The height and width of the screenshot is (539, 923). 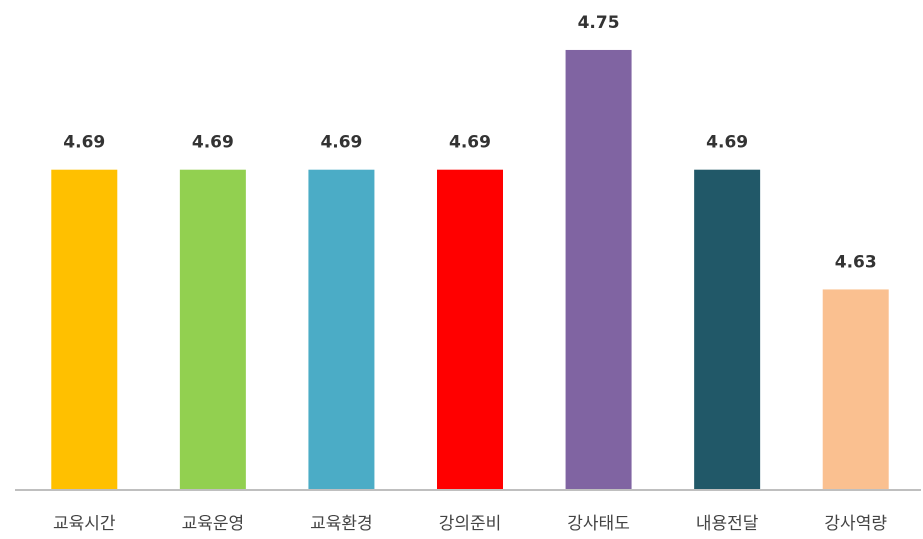 I want to click on category-label-2: 교육운영, so click(x=213, y=524).